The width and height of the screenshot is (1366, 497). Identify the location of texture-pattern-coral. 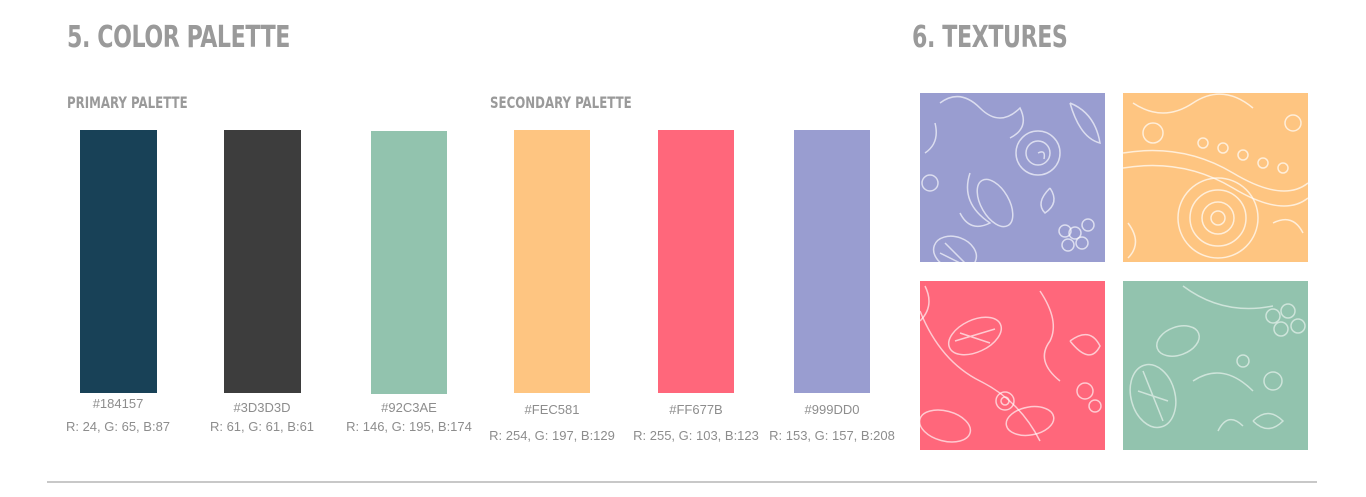
(1011, 364).